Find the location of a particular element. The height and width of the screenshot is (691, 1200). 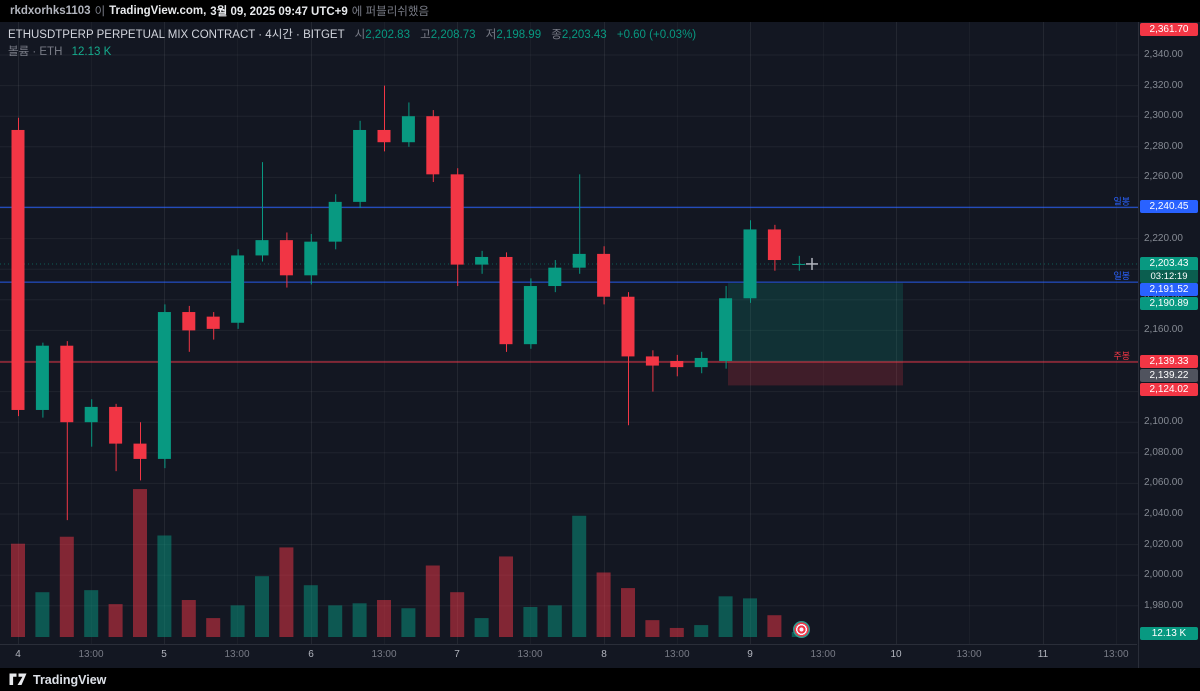

price-tick-label: 2,160.00 is located at coordinates (1163, 330).